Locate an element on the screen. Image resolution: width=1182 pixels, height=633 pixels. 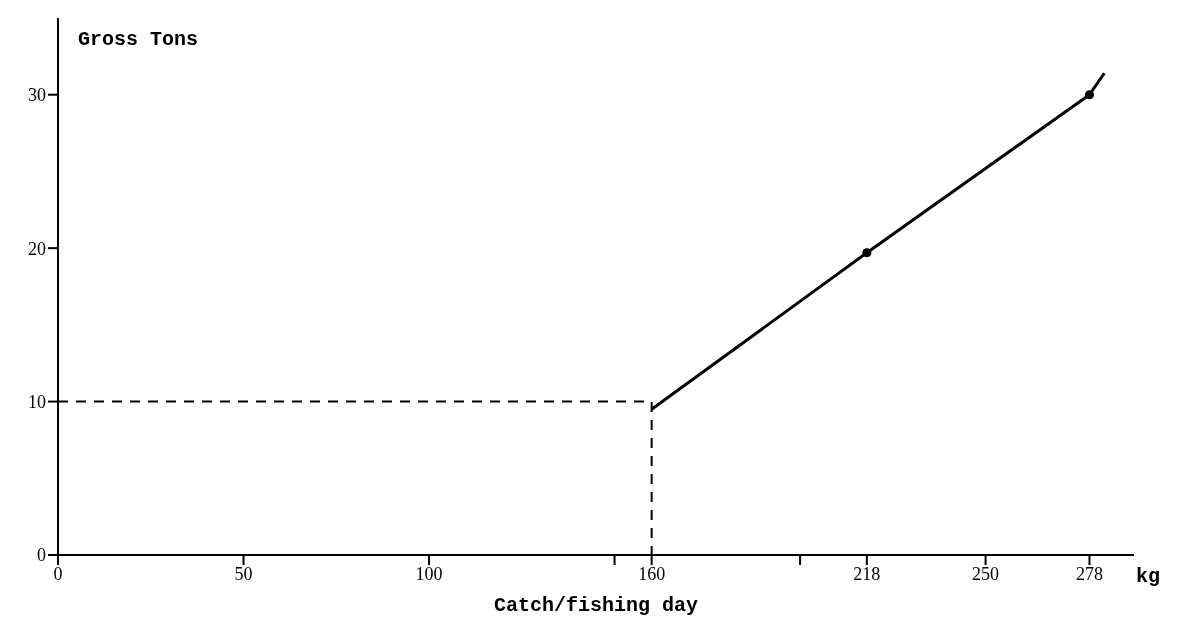
y-tick-label: 30 is located at coordinates (37, 95).